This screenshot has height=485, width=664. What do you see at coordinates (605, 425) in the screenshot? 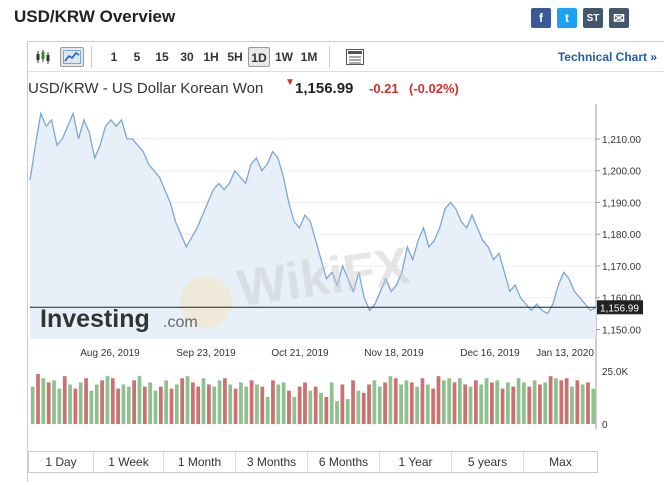
I see `volume-zero-label: 0` at bounding box center [605, 425].